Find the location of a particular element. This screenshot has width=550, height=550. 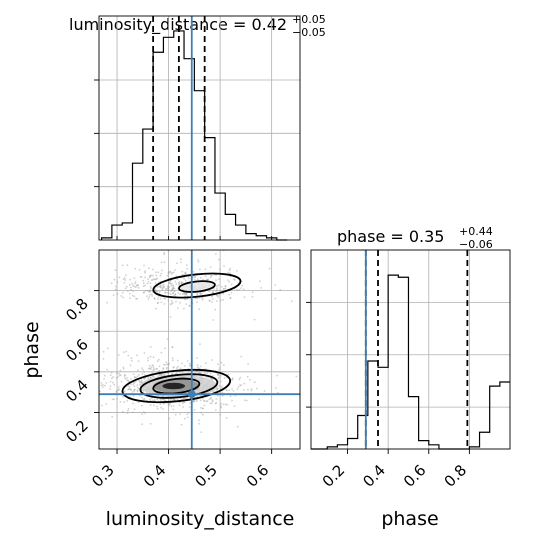

truth-marker is located at coordinates (191, 394).